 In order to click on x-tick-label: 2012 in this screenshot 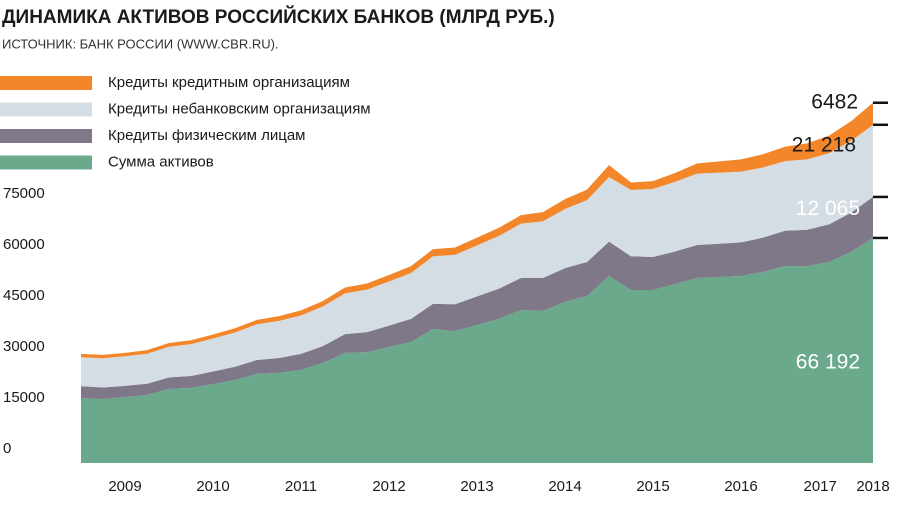, I will do `click(388, 486)`.